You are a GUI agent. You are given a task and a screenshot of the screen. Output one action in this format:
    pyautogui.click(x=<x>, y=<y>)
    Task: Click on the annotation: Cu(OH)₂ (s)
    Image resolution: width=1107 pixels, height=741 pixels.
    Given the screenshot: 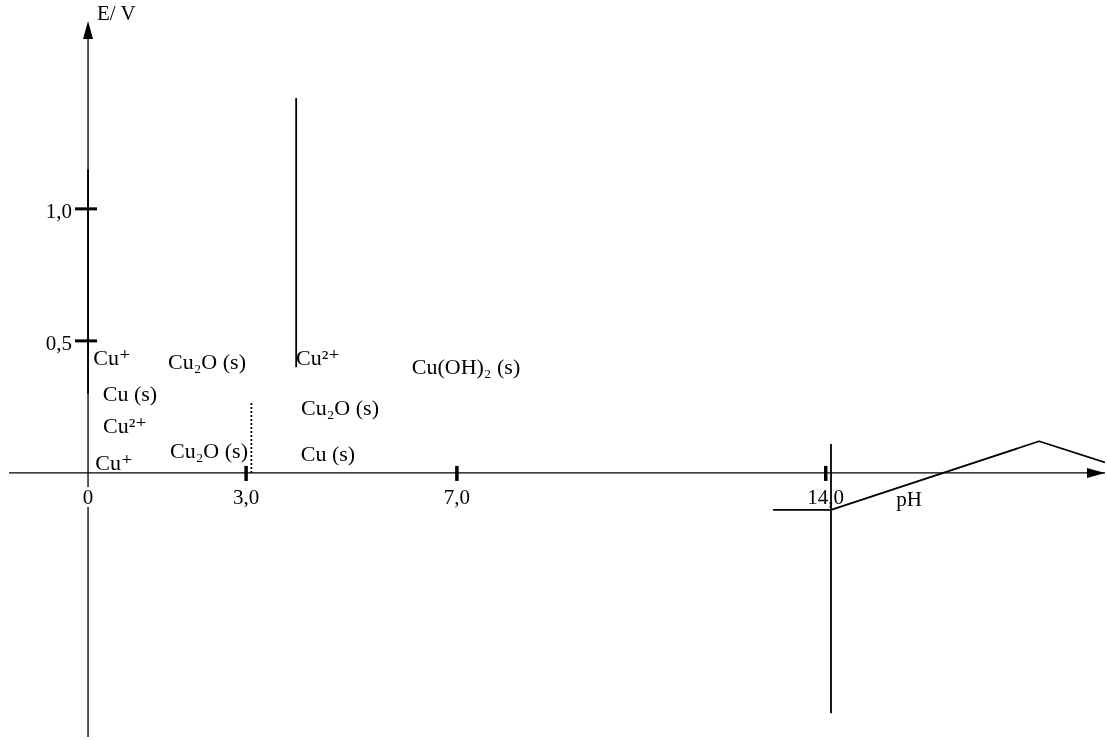 What is the action you would take?
    pyautogui.click(x=466, y=366)
    